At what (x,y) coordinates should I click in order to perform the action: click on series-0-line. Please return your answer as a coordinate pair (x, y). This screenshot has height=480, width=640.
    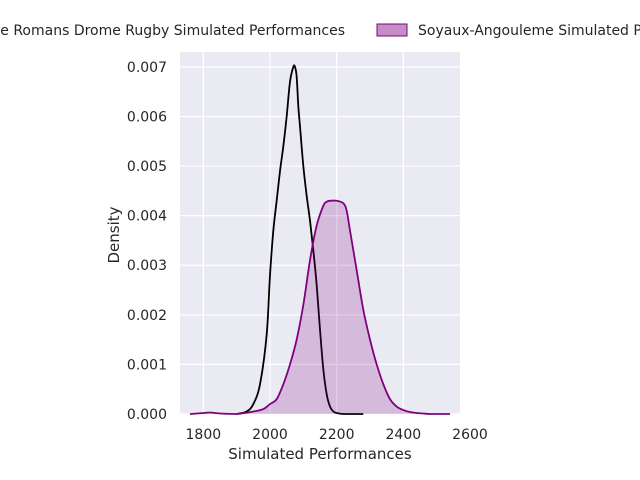
    Looking at the image, I should click on (300, 239).